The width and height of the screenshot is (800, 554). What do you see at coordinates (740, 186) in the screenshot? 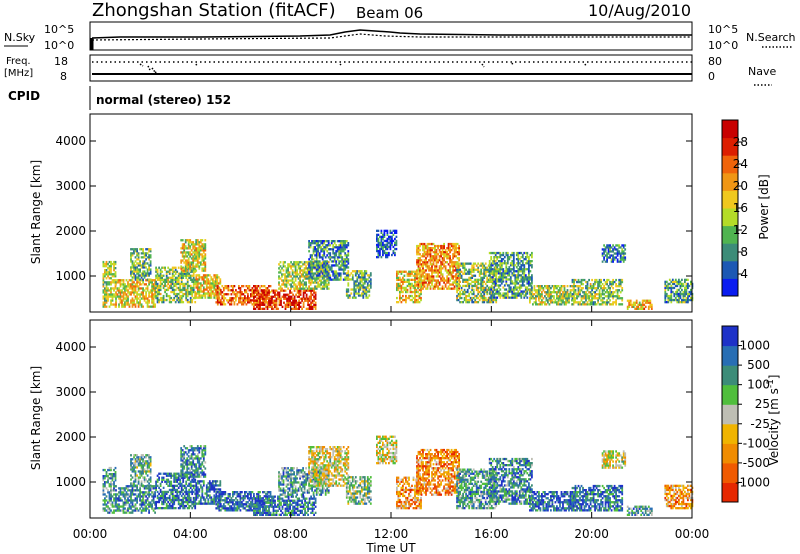
I see `power-colorbar-tick-label: 20` at bounding box center [740, 186].